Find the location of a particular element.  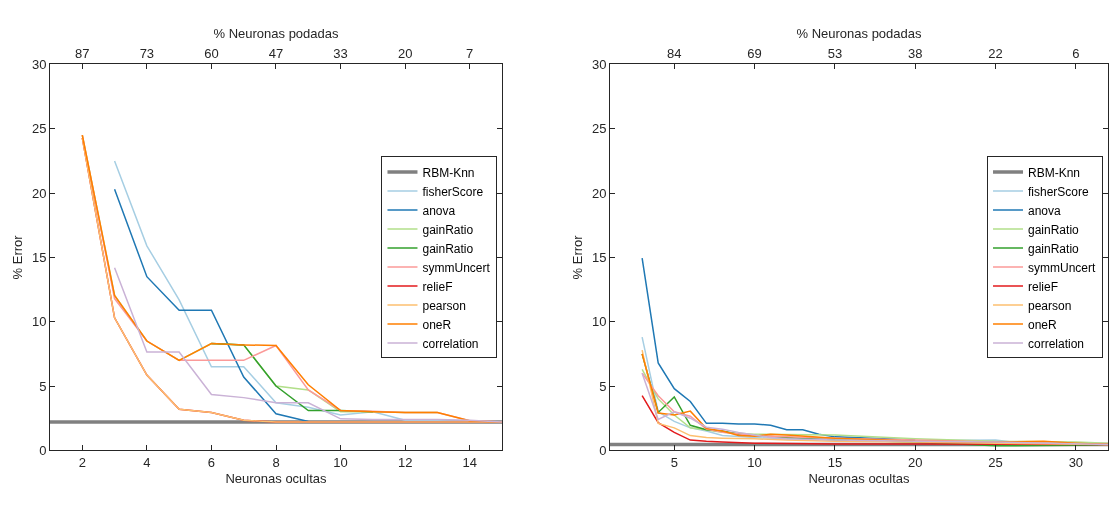

x-tick-label: 15 is located at coordinates (835, 462).